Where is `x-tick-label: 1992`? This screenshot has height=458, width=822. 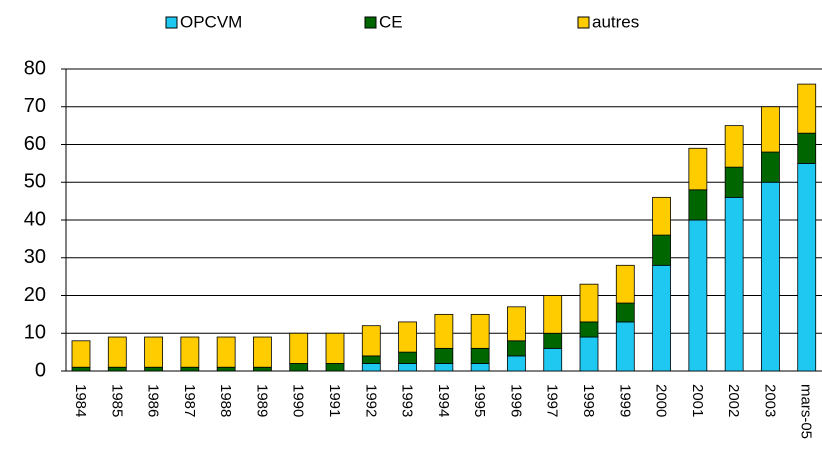 x-tick-label: 1992 is located at coordinates (370, 400).